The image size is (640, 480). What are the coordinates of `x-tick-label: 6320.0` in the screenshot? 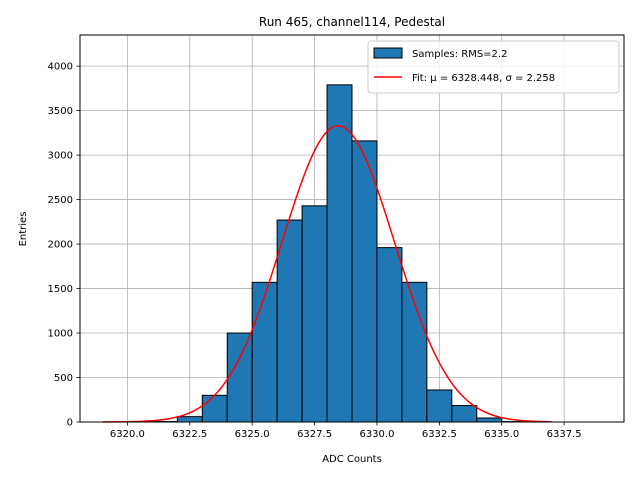 It's located at (127, 434).